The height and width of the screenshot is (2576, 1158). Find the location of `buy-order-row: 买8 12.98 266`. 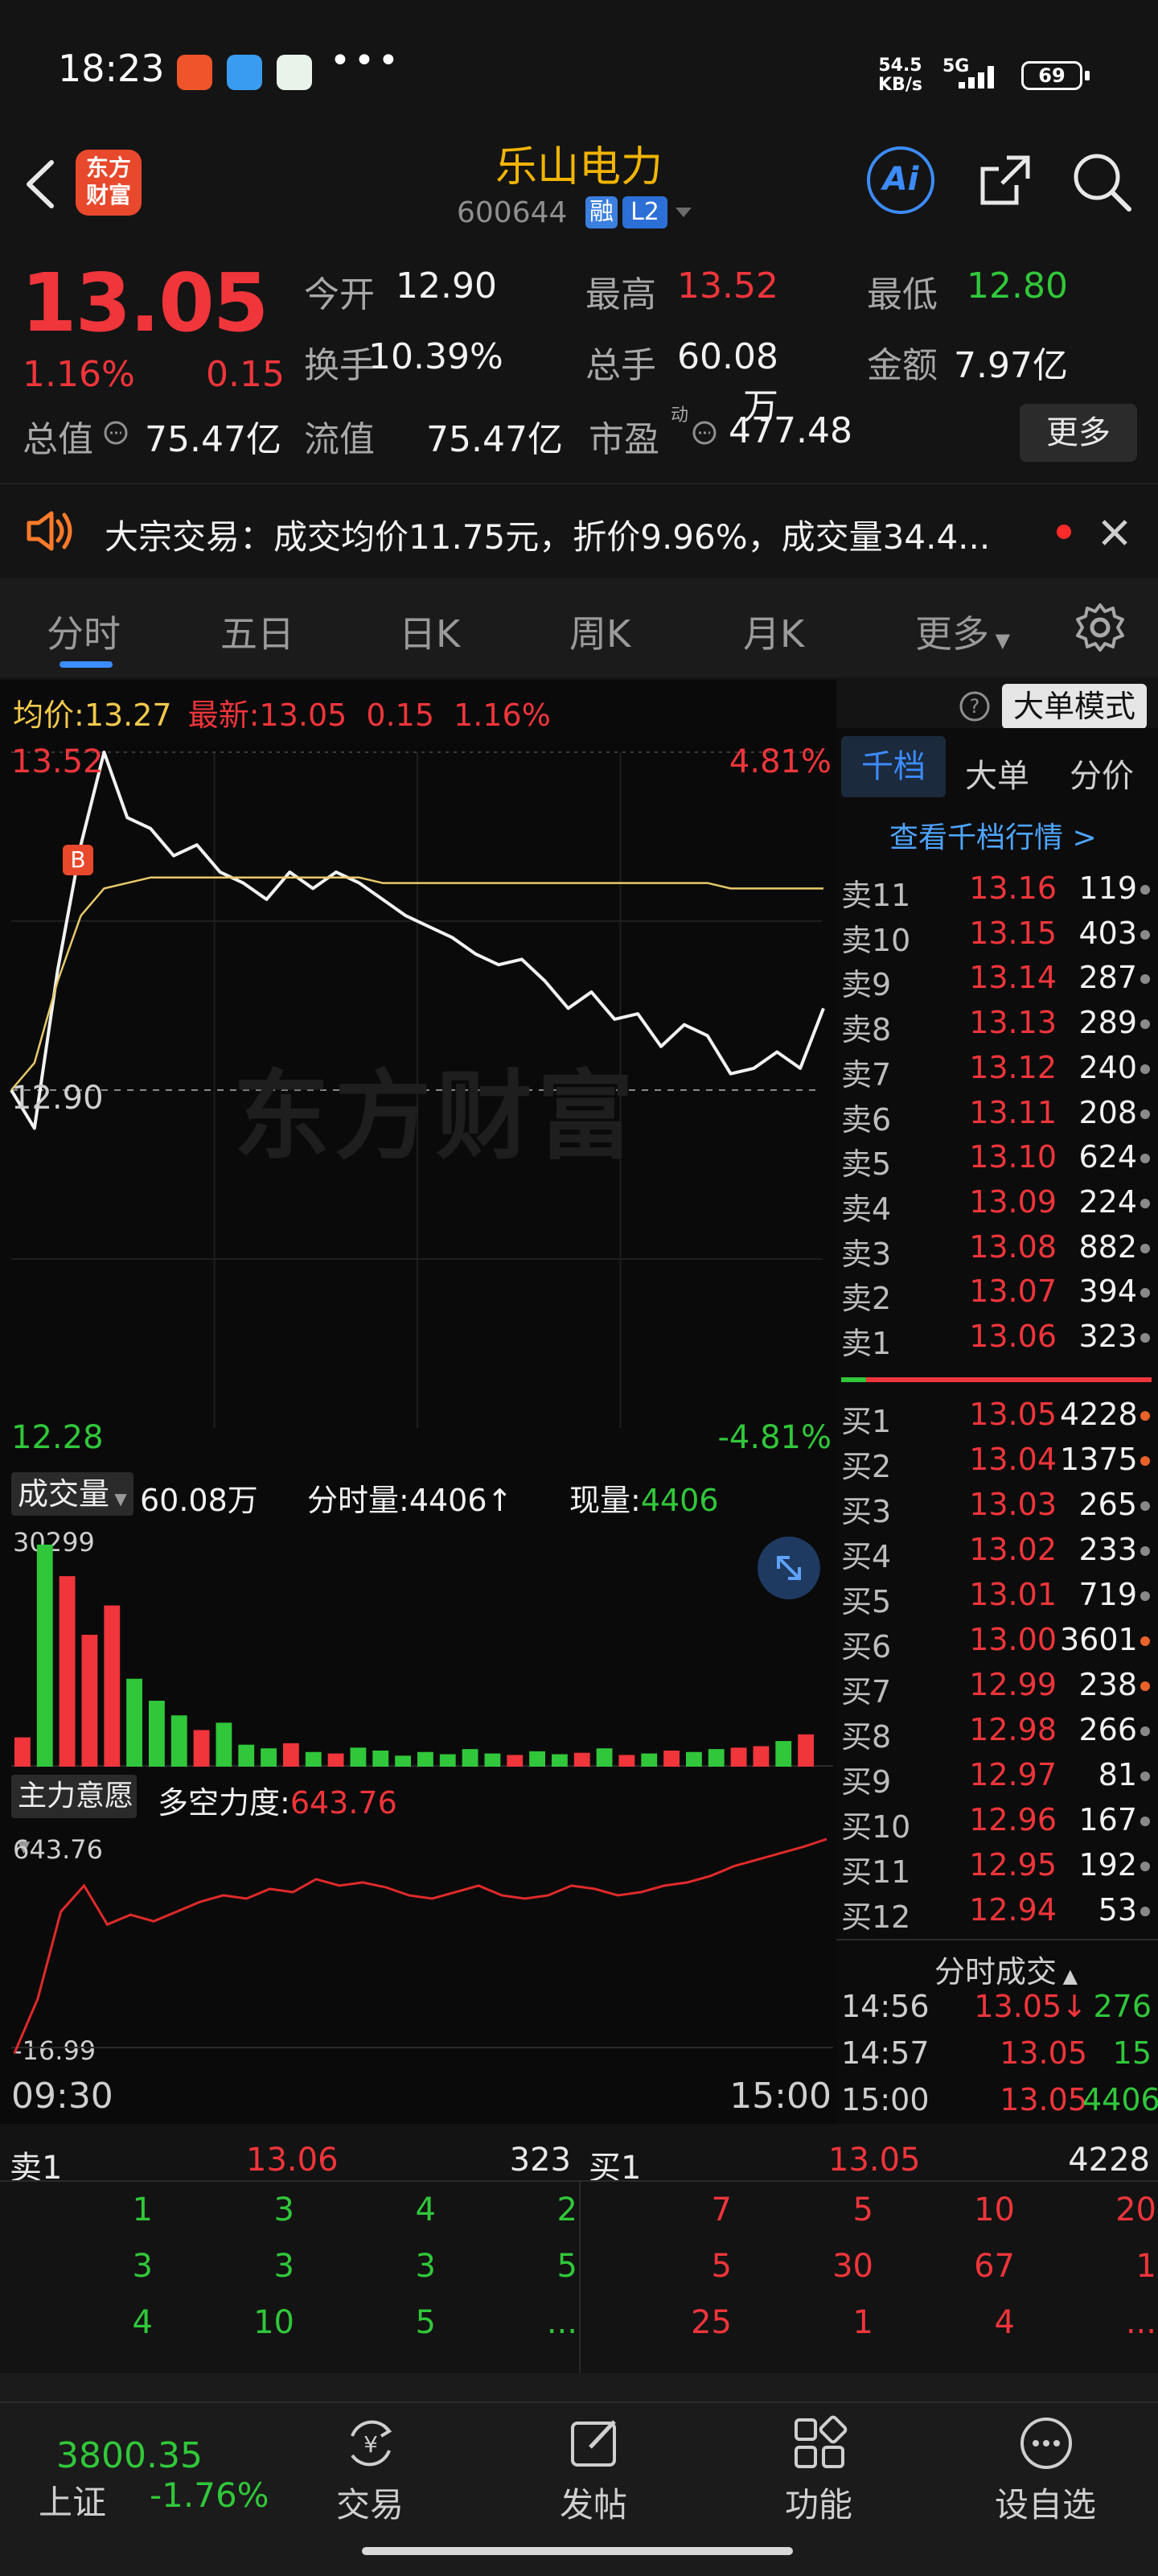

buy-order-row: 买8 12.98 266 is located at coordinates (998, 1734).